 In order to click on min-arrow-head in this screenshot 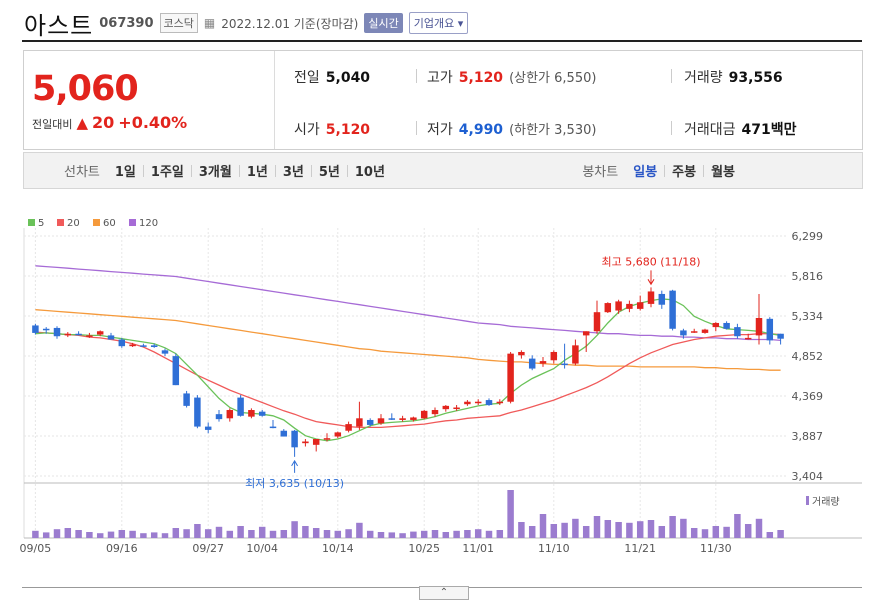, I will do `click(295, 463)`.